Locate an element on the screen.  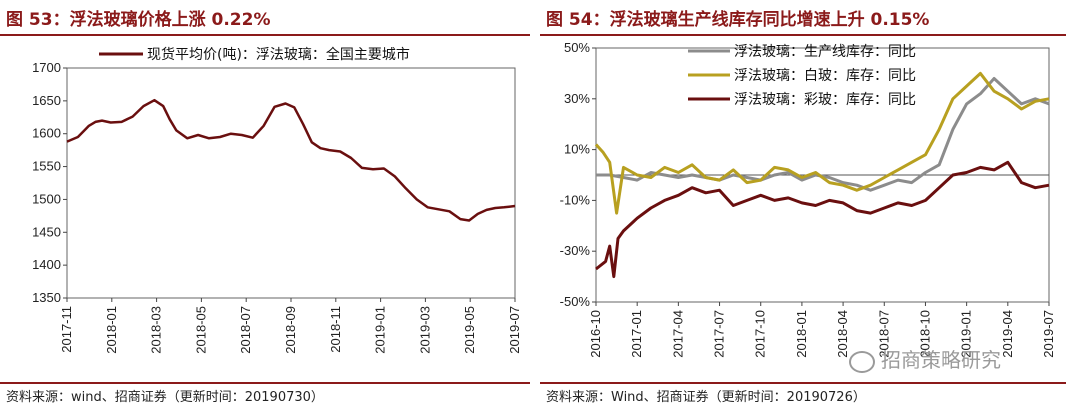
left-source-note: 资料来源：wind、招商证券（更新时间：20190730） is located at coordinates (165, 397).